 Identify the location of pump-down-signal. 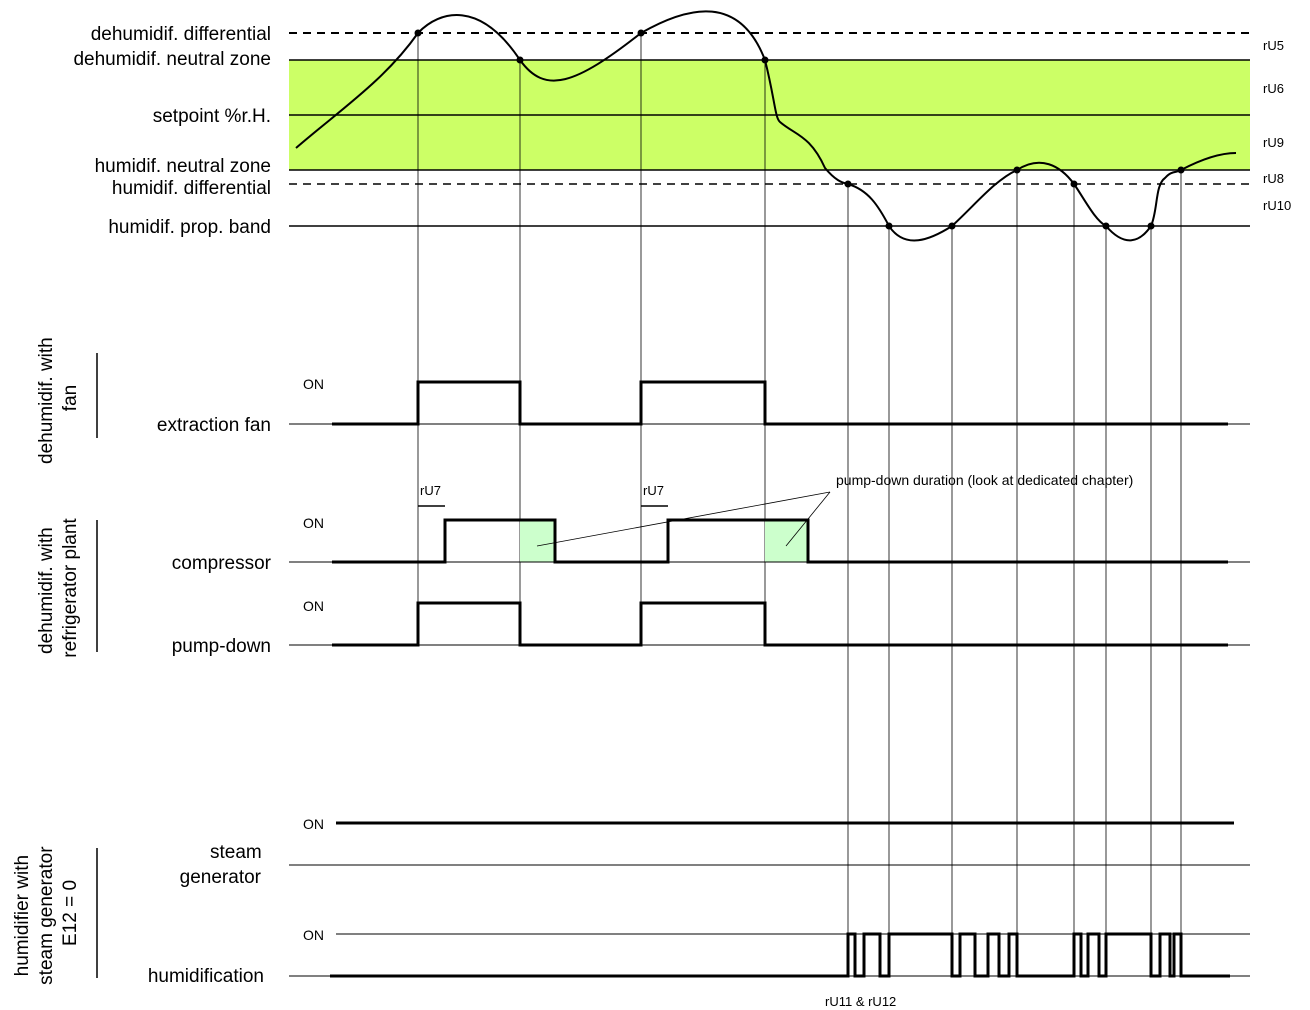
(780, 624).